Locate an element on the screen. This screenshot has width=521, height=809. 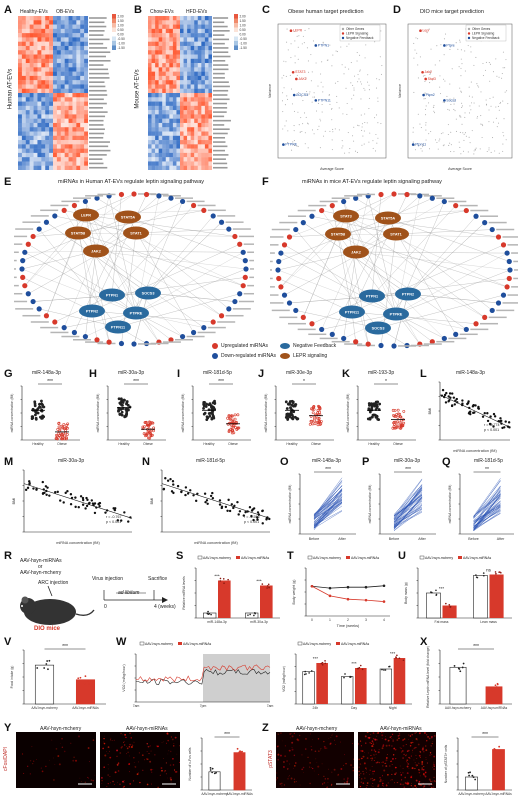
group-label: Obese is located at coordinates (316, 444).